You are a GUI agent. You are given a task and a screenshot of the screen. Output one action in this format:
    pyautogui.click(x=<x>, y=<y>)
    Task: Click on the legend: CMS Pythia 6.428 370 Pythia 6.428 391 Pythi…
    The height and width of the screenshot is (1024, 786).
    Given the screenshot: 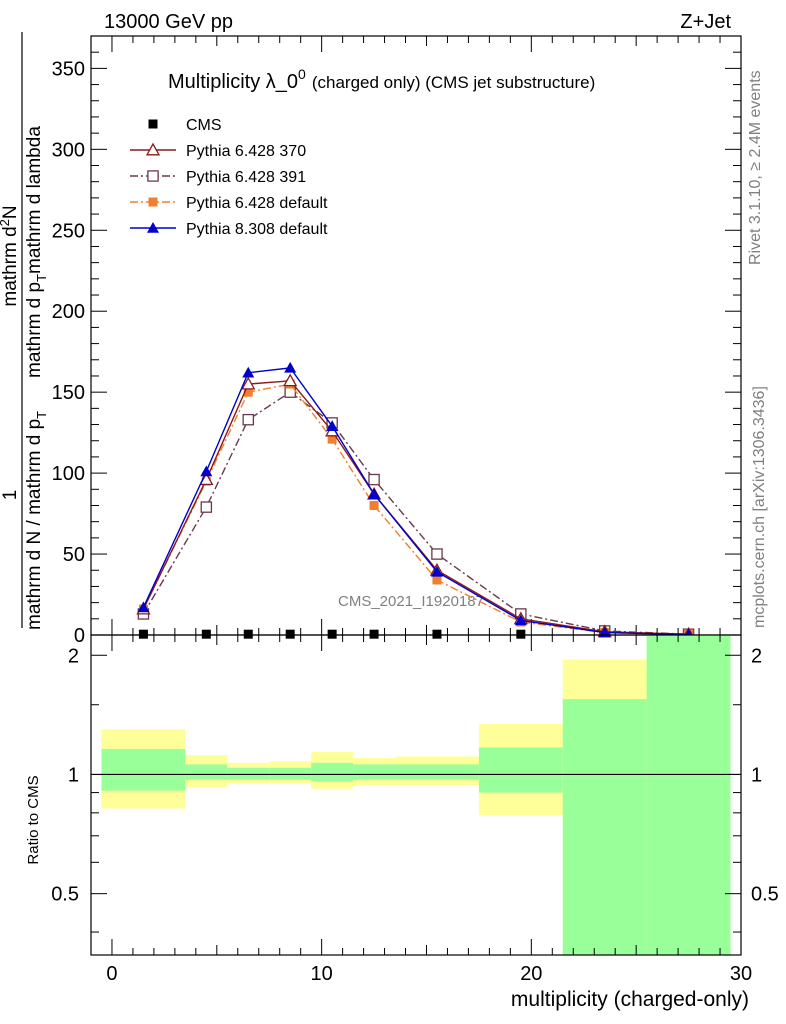 What is the action you would take?
    pyautogui.click(x=229, y=177)
    